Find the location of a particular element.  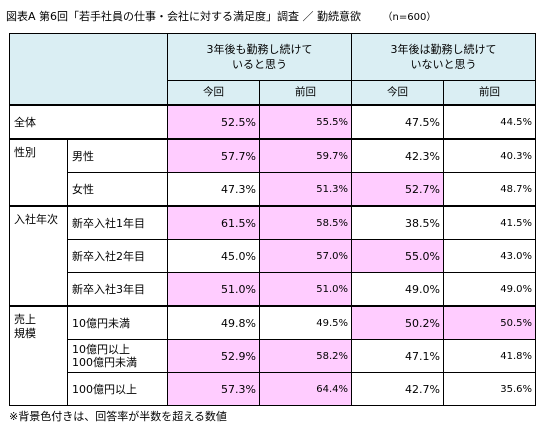

segment-label: 売上 規模 is located at coordinates (38, 355).